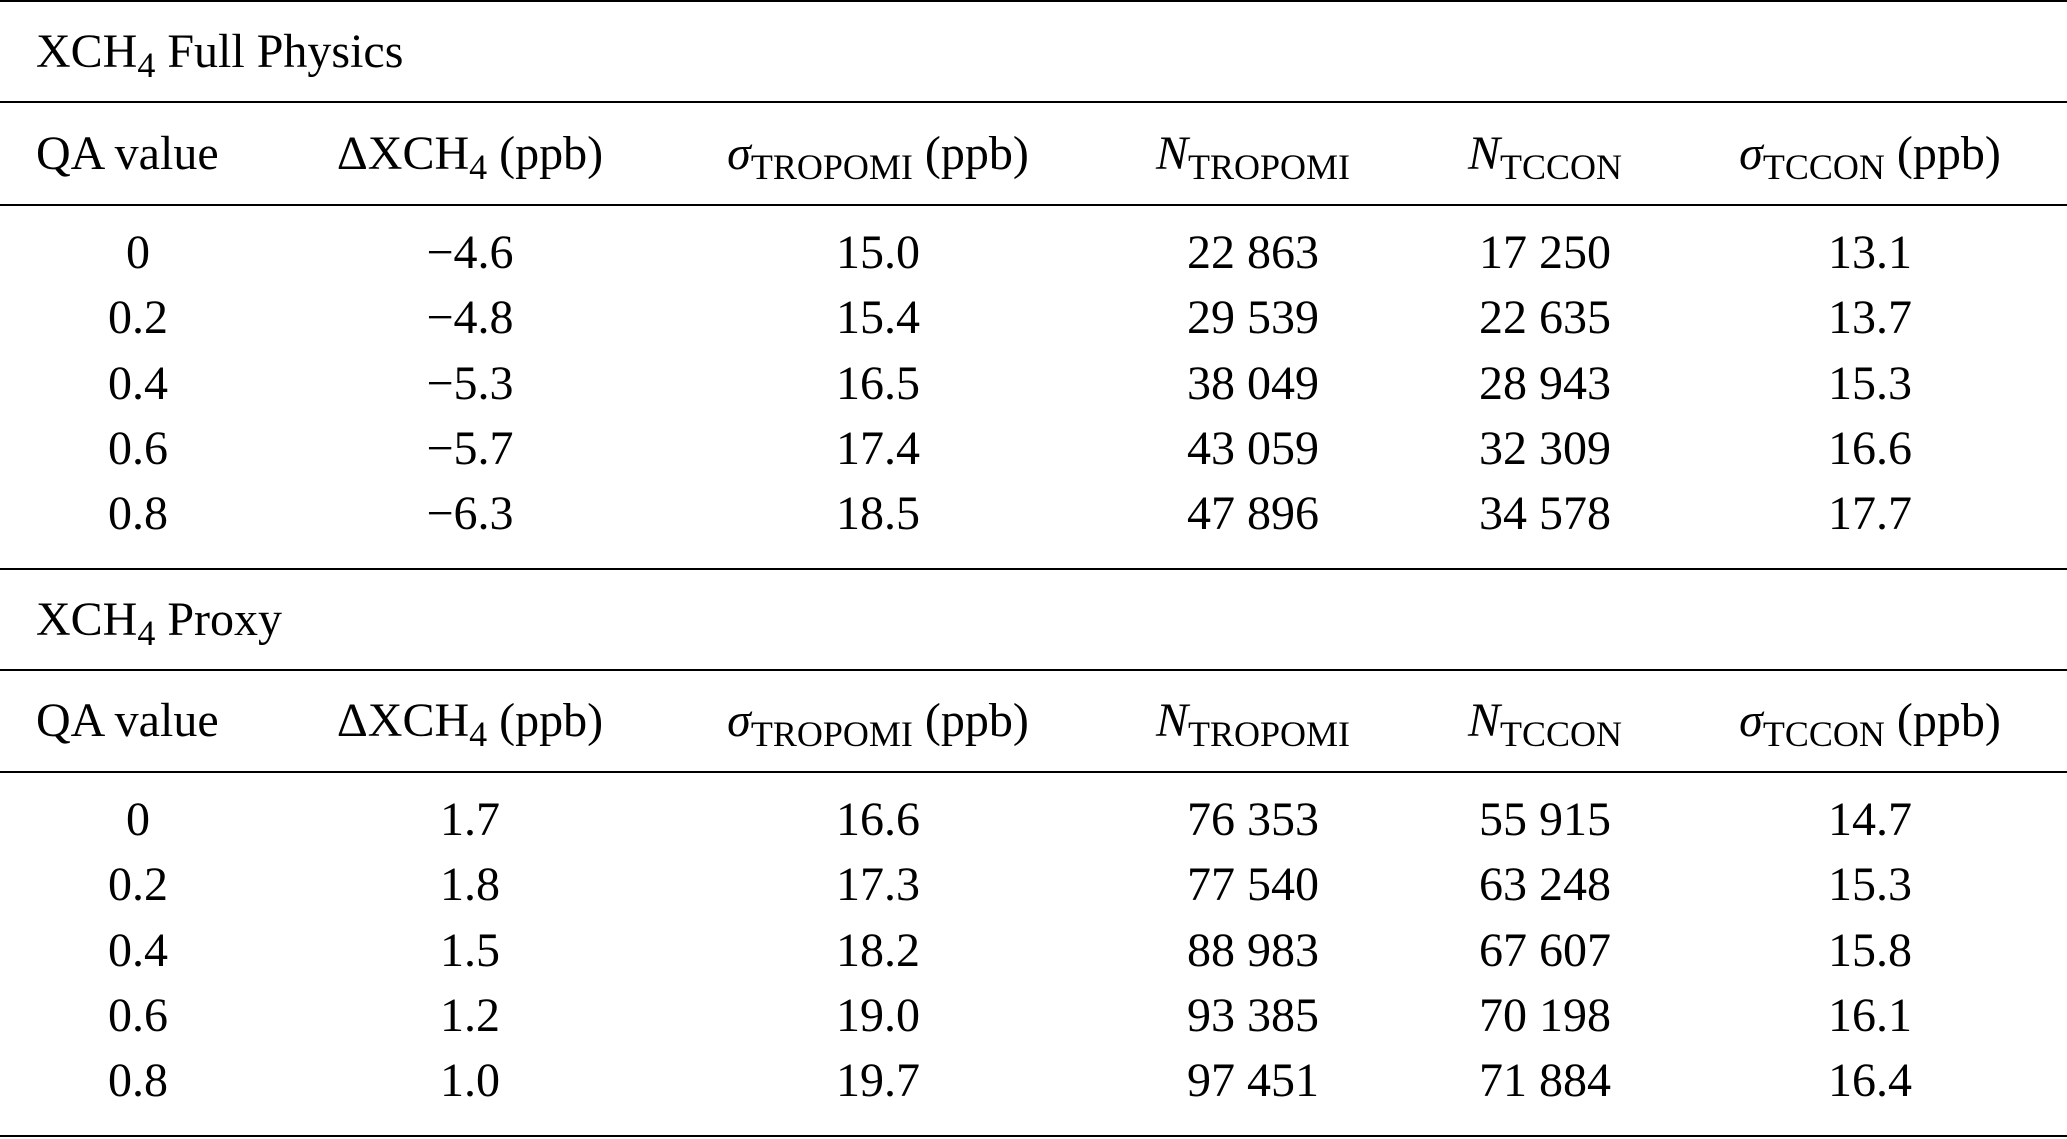 The width and height of the screenshot is (2067, 1139). What do you see at coordinates (1870, 448) in the screenshot?
I see `cell-sigma-tccon: 16.6` at bounding box center [1870, 448].